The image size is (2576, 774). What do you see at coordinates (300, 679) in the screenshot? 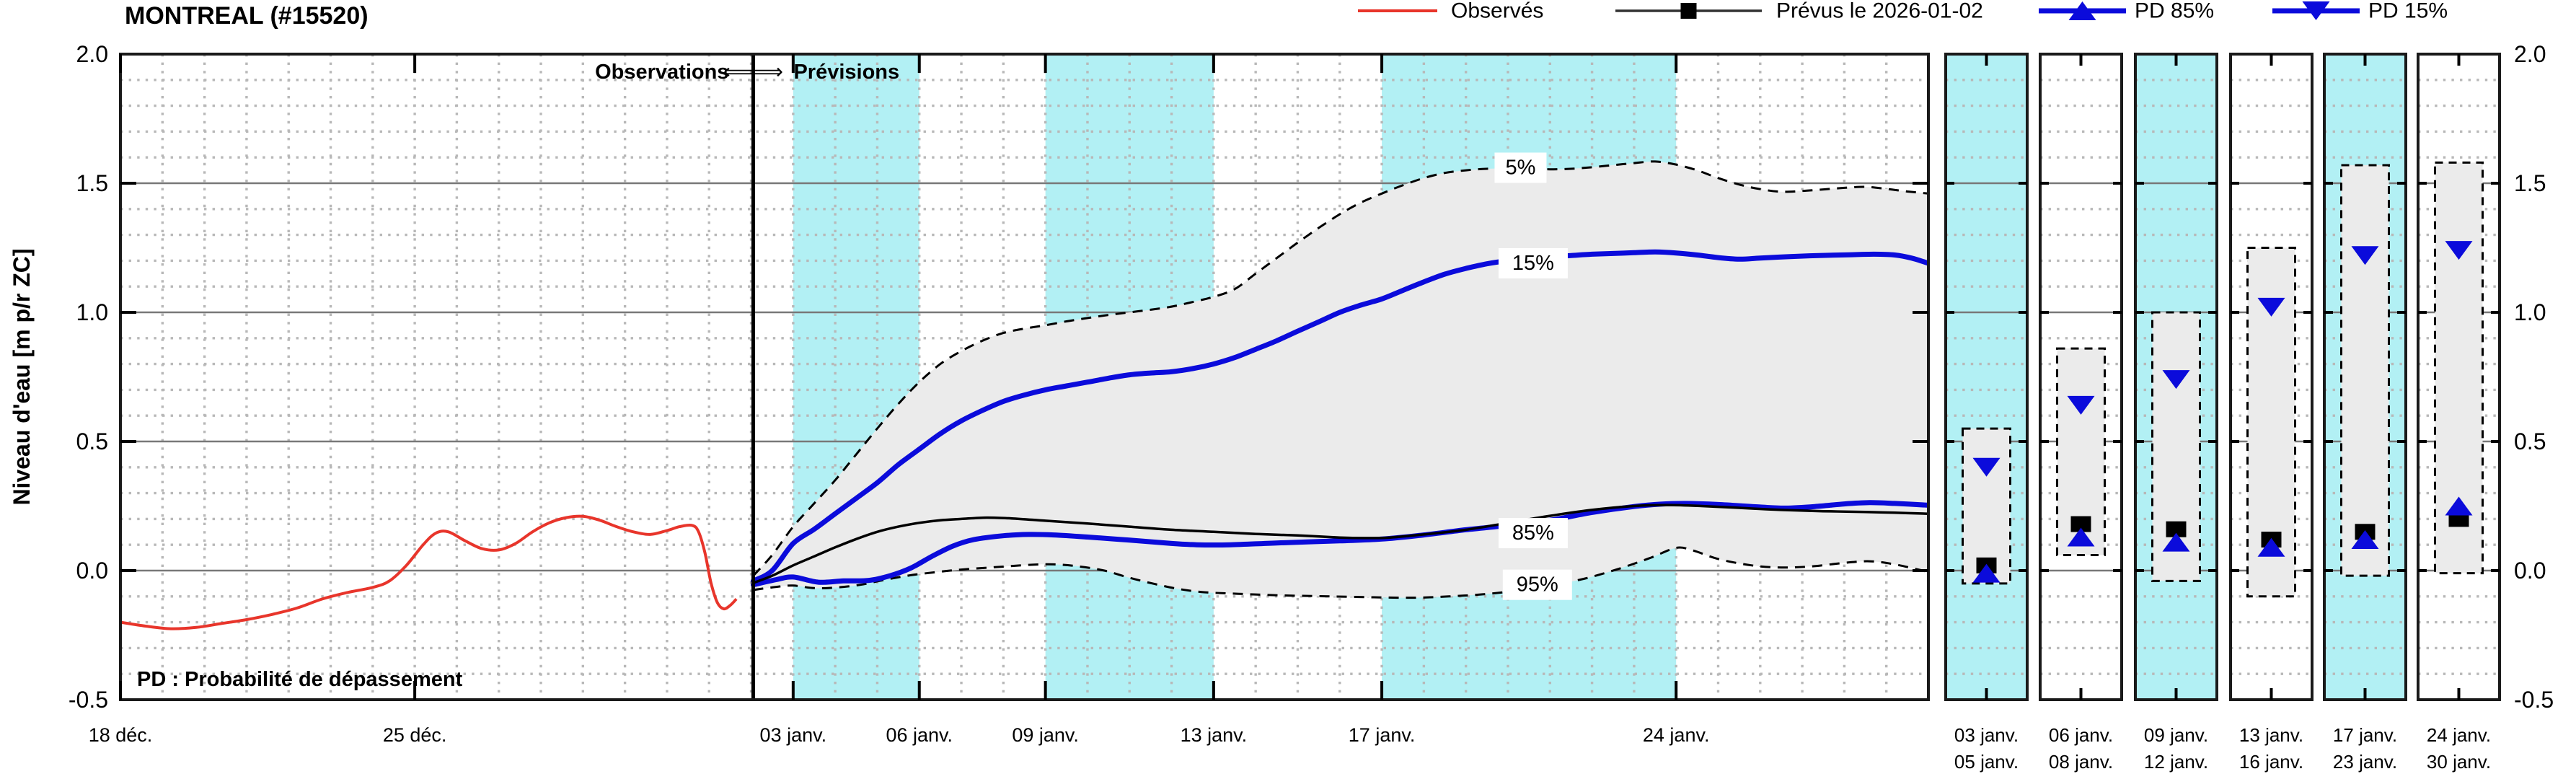
I see `pd-definition-note: PD : Probabilité de dépassement` at bounding box center [300, 679].